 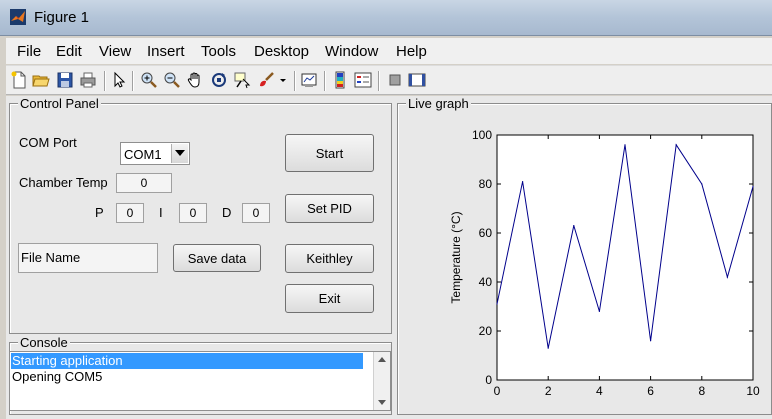 What do you see at coordinates (57, 376) in the screenshot?
I see `list-item: Opening COM5` at bounding box center [57, 376].